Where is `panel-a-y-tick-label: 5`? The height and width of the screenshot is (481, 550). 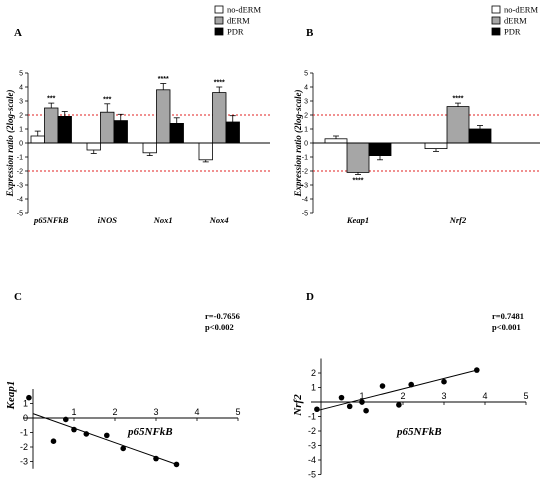
panel-a-y-tick-label: 5 is located at coordinates (21, 74).